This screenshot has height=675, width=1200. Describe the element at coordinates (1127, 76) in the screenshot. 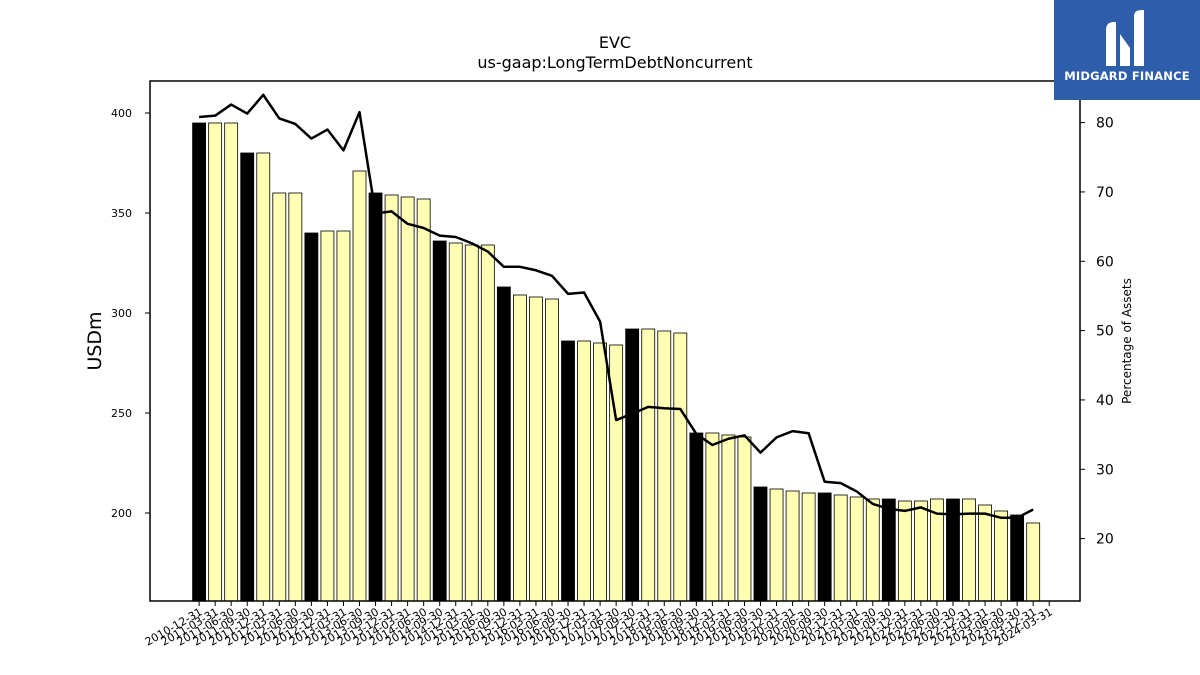

I see `logo-text: MIDGARD FINANCE` at that location.